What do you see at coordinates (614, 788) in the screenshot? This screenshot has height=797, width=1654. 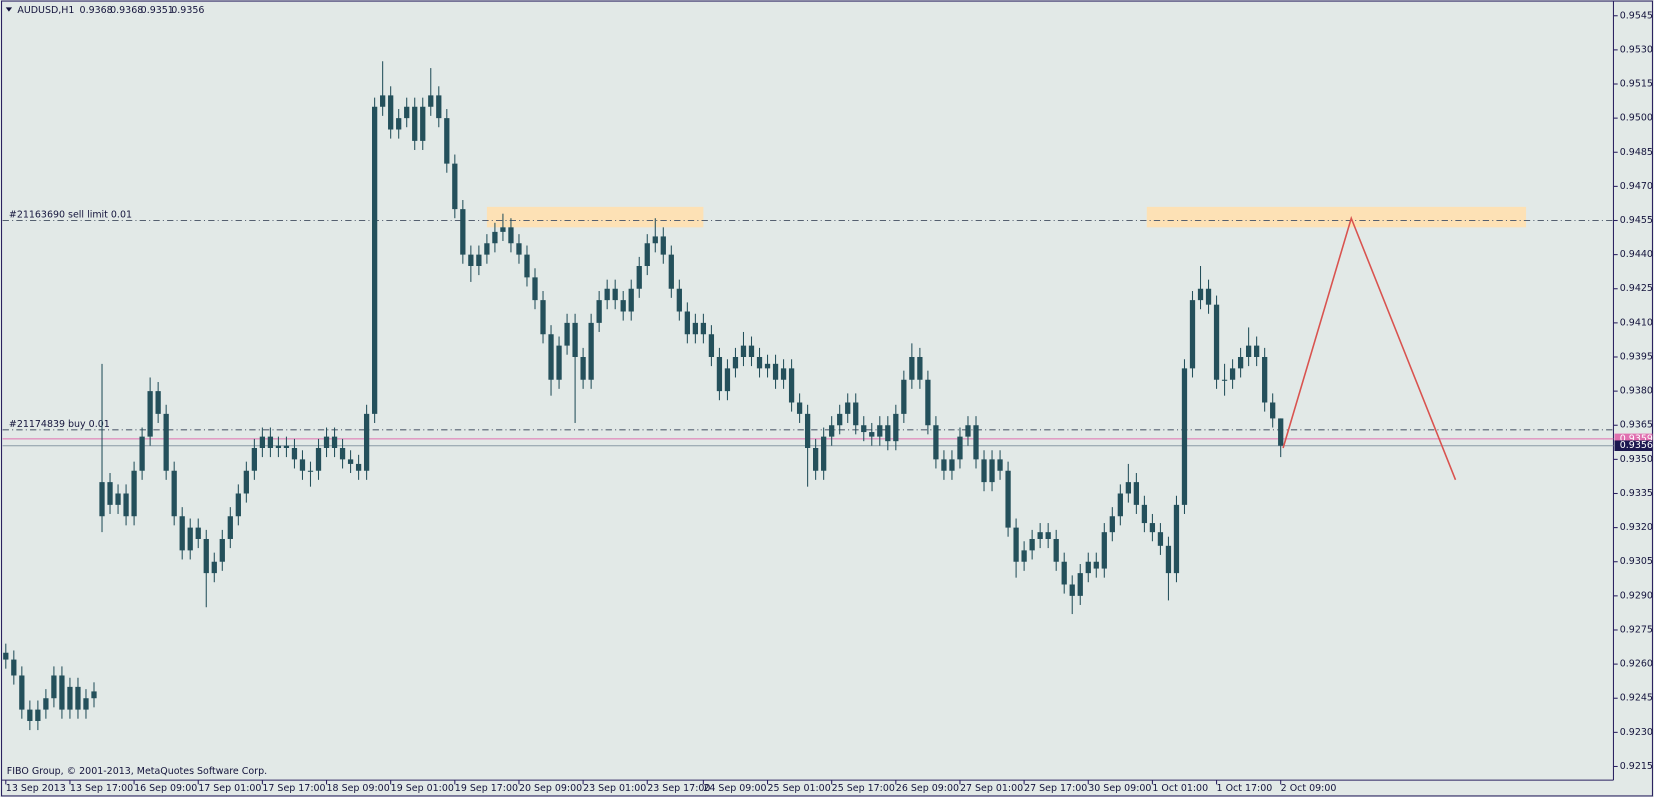 I see `x-tick-label: 23 Sep 01:00` at bounding box center [614, 788].